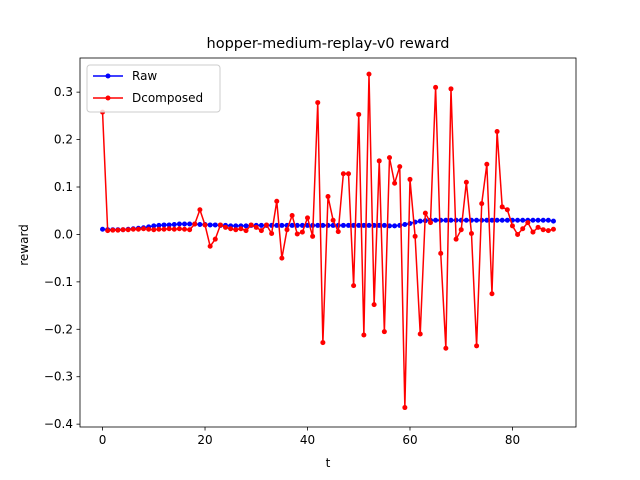 The image size is (640, 480). Describe the element at coordinates (108, 98) in the screenshot. I see `legend-dcomposed-marker` at that location.